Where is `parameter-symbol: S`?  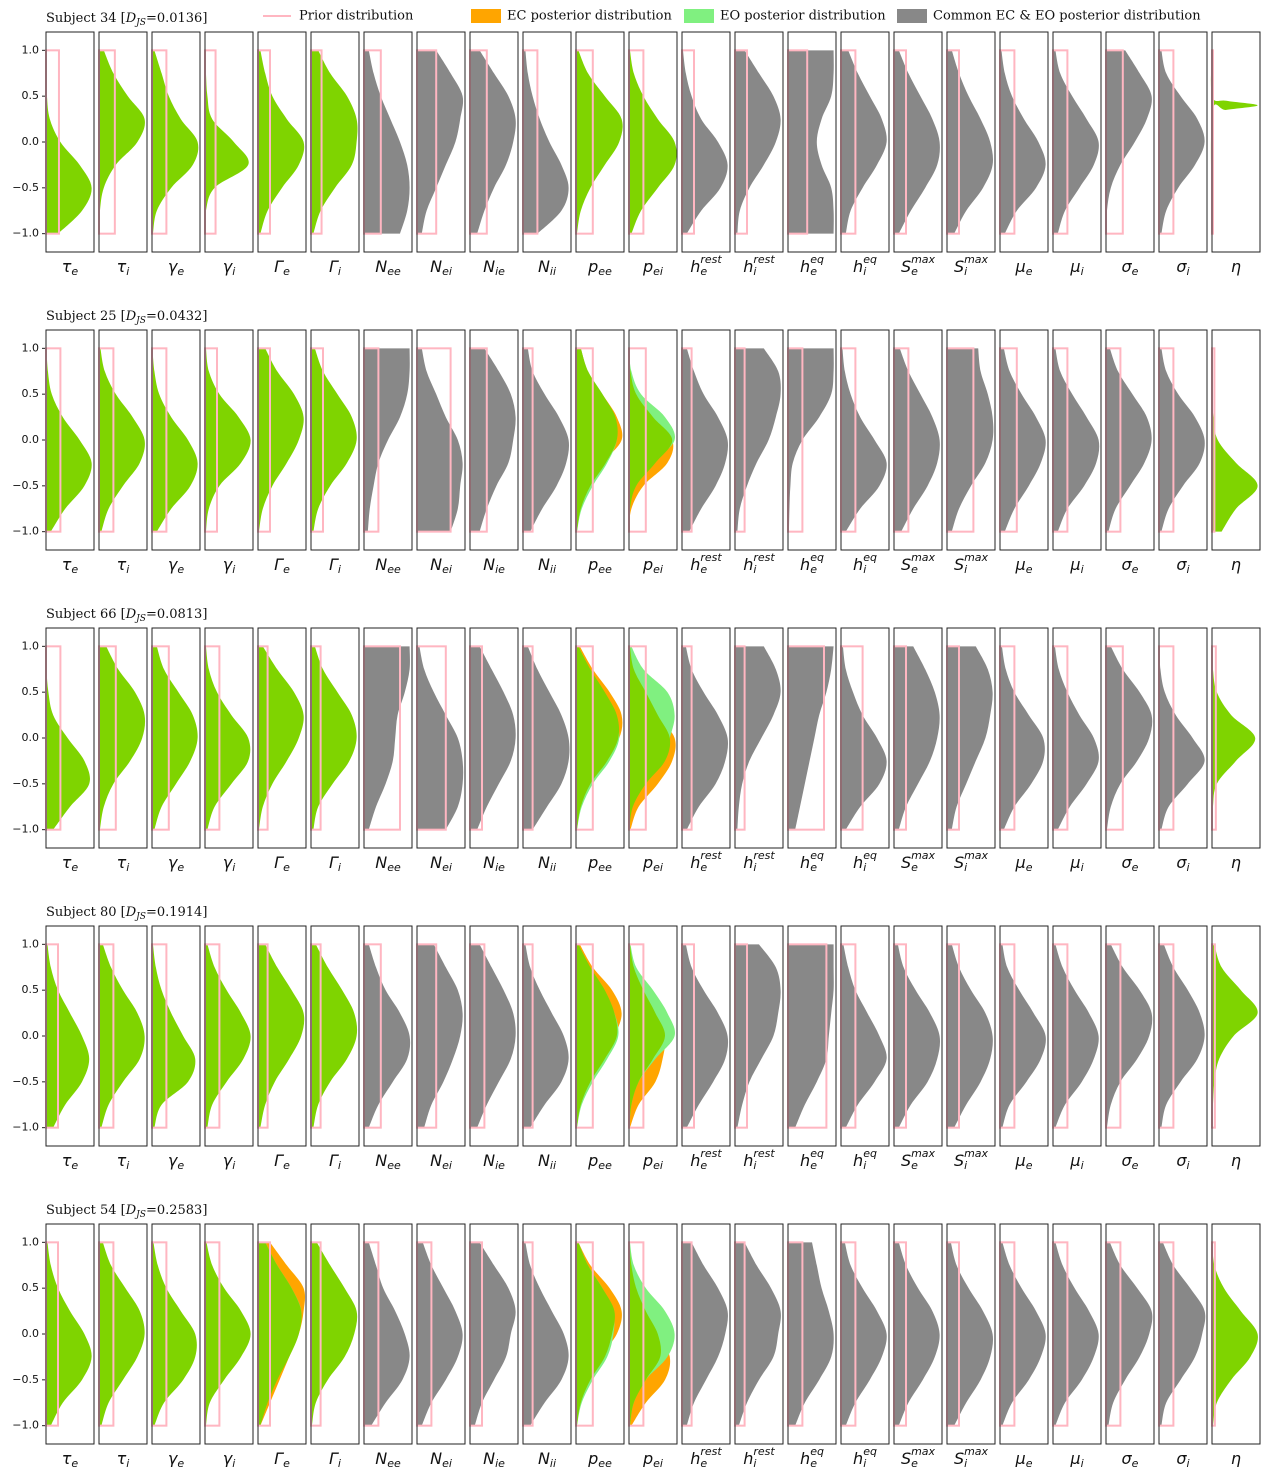
parameter-symbol: S is located at coordinates (959, 1160).